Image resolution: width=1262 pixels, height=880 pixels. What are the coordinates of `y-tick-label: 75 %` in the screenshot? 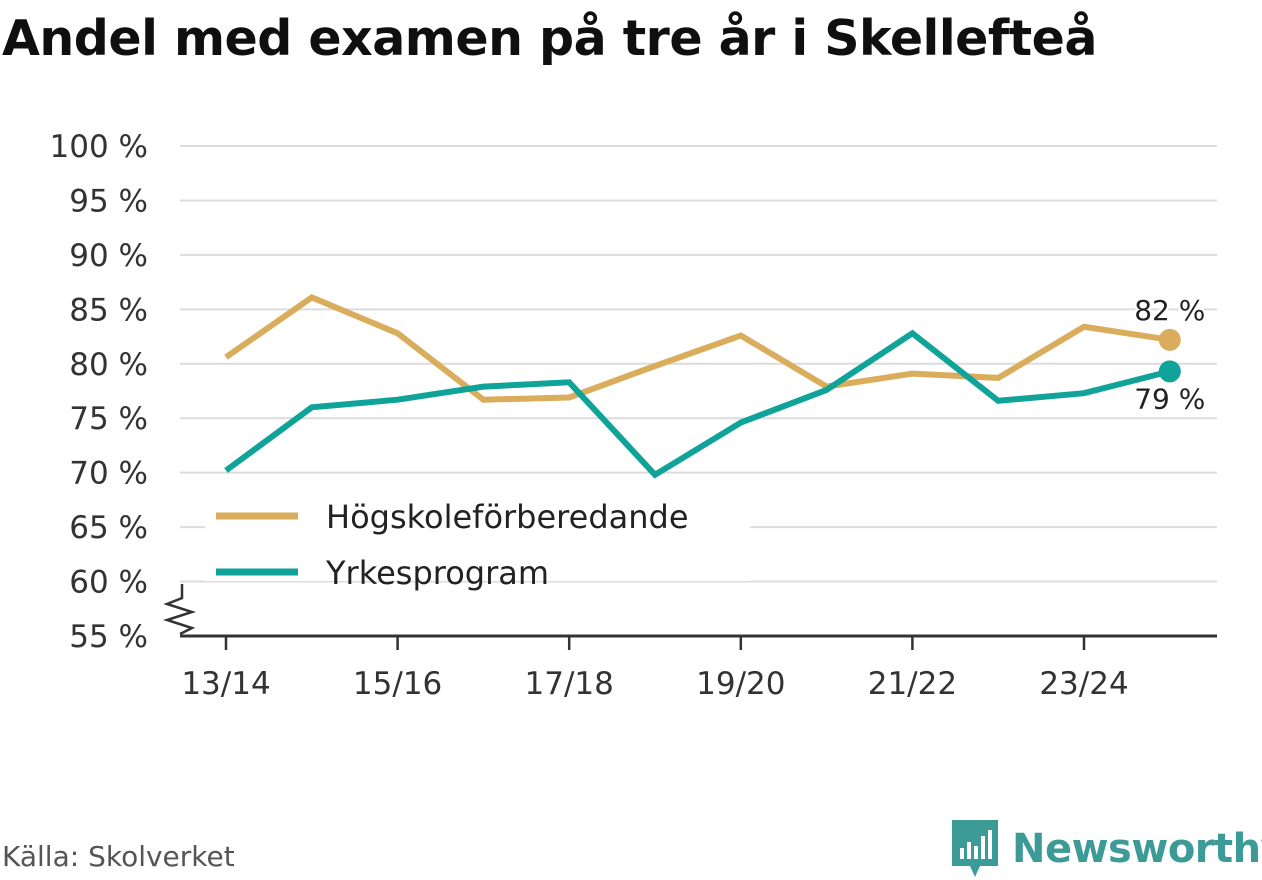 It's located at (108, 419).